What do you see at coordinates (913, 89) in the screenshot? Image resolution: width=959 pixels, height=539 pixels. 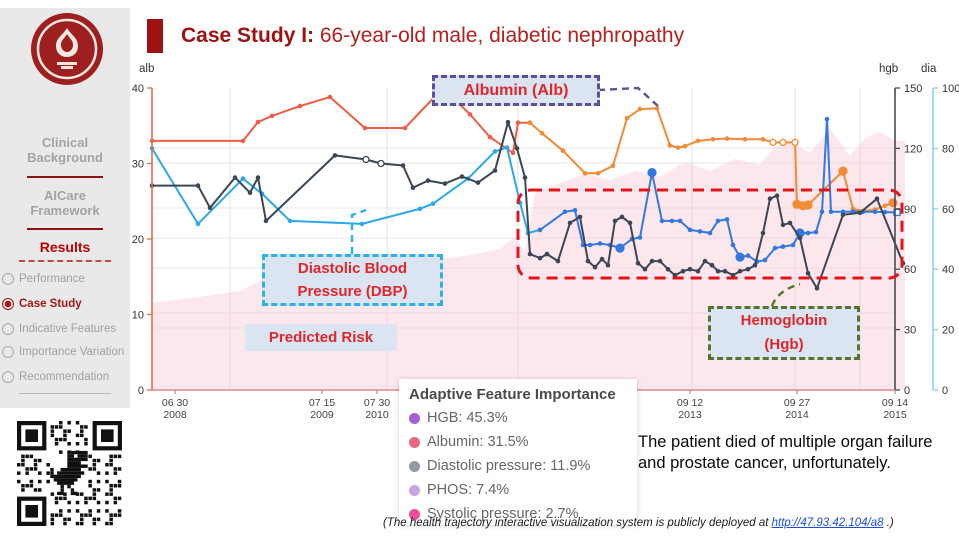 I see `svg-text: 150` at bounding box center [913, 89].